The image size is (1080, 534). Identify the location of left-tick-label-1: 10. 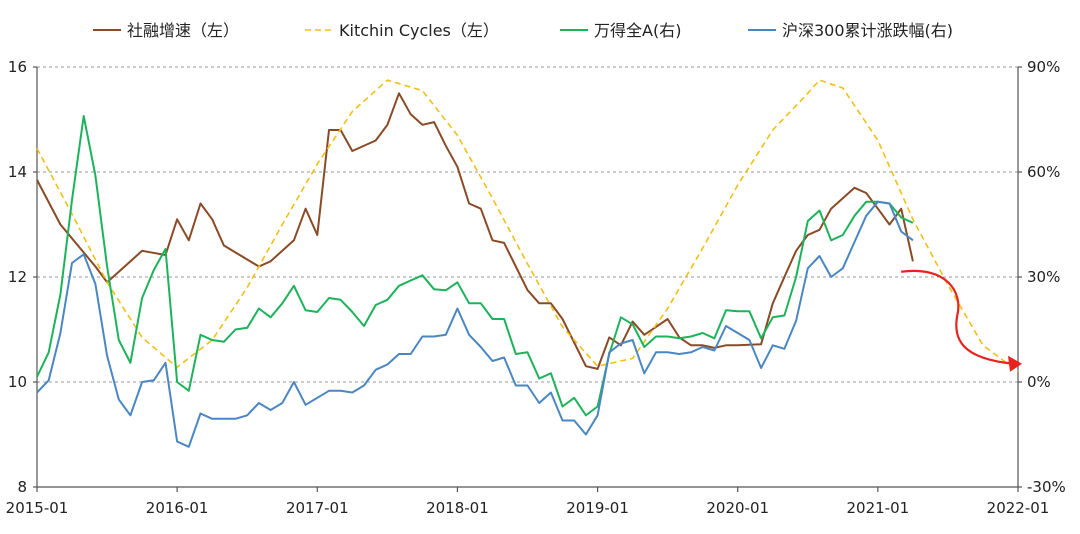
(17, 382).